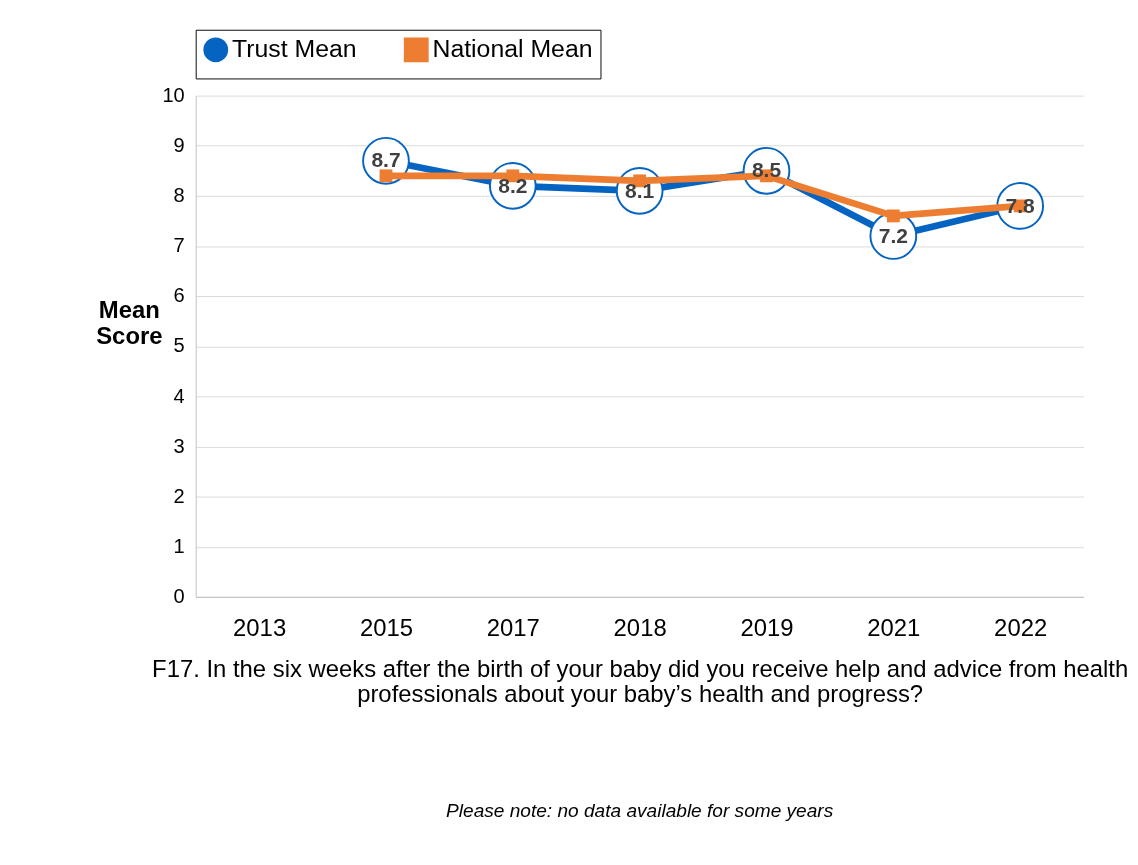 Image resolution: width=1138 pixels, height=865 pixels. What do you see at coordinates (386, 160) in the screenshot?
I see `data-label: 8.7` at bounding box center [386, 160].